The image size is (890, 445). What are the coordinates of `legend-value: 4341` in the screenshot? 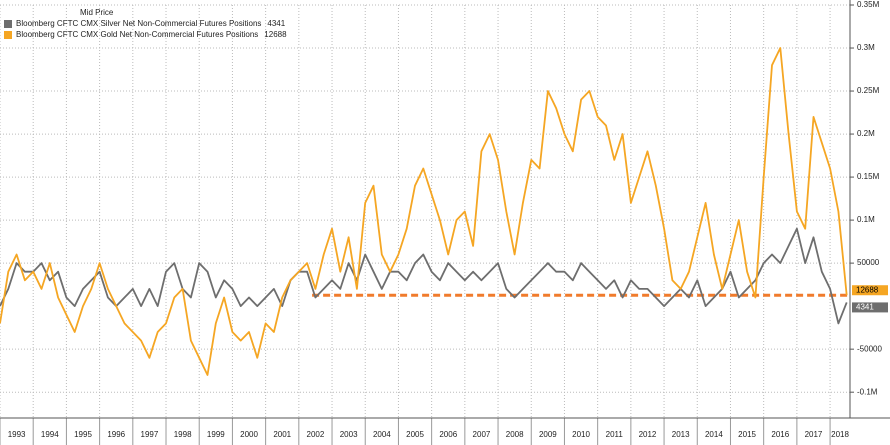 It's located at (276, 23).